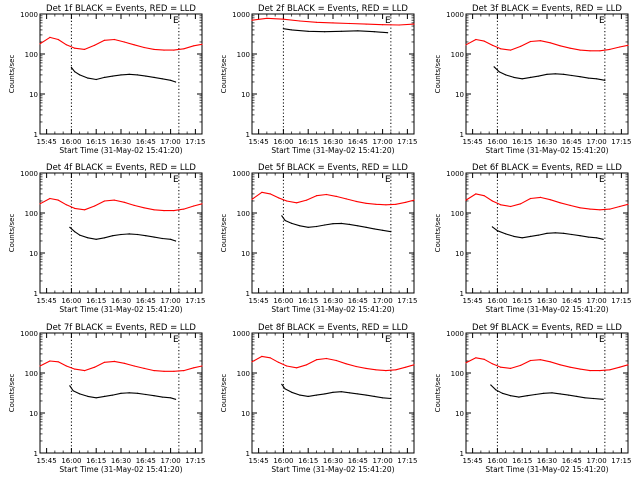  Describe the element at coordinates (29, 334) in the screenshot. I see `y-tick-label: 1000` at that location.